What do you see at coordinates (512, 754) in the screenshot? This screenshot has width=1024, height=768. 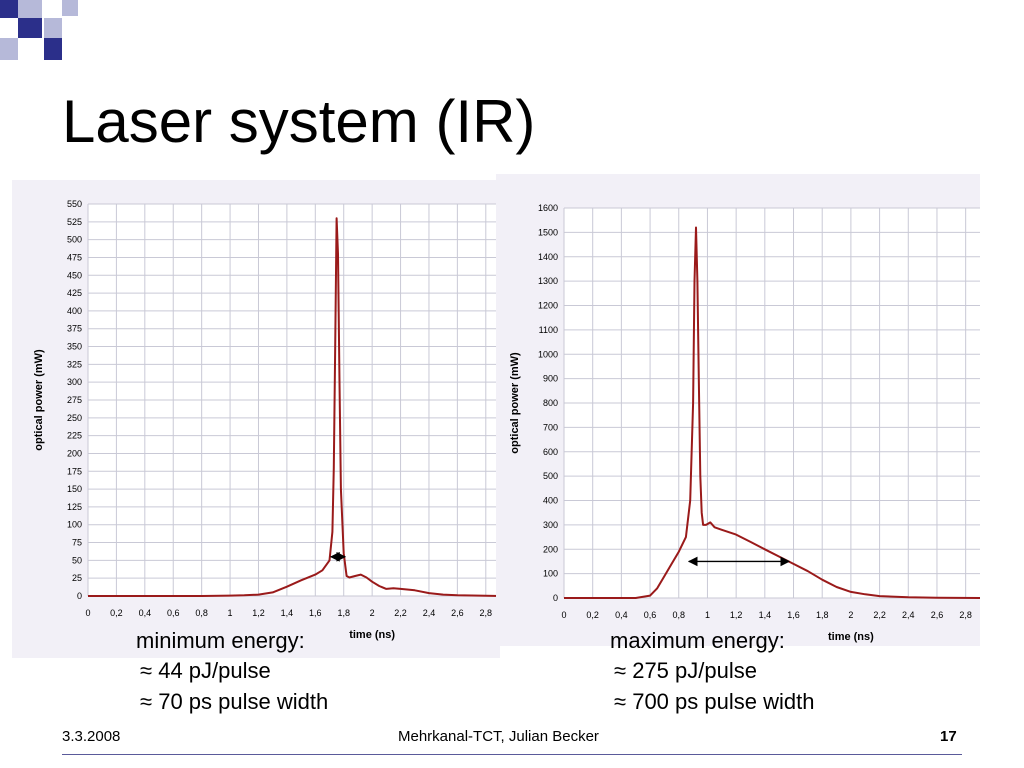 I see `footer-rule` at bounding box center [512, 754].